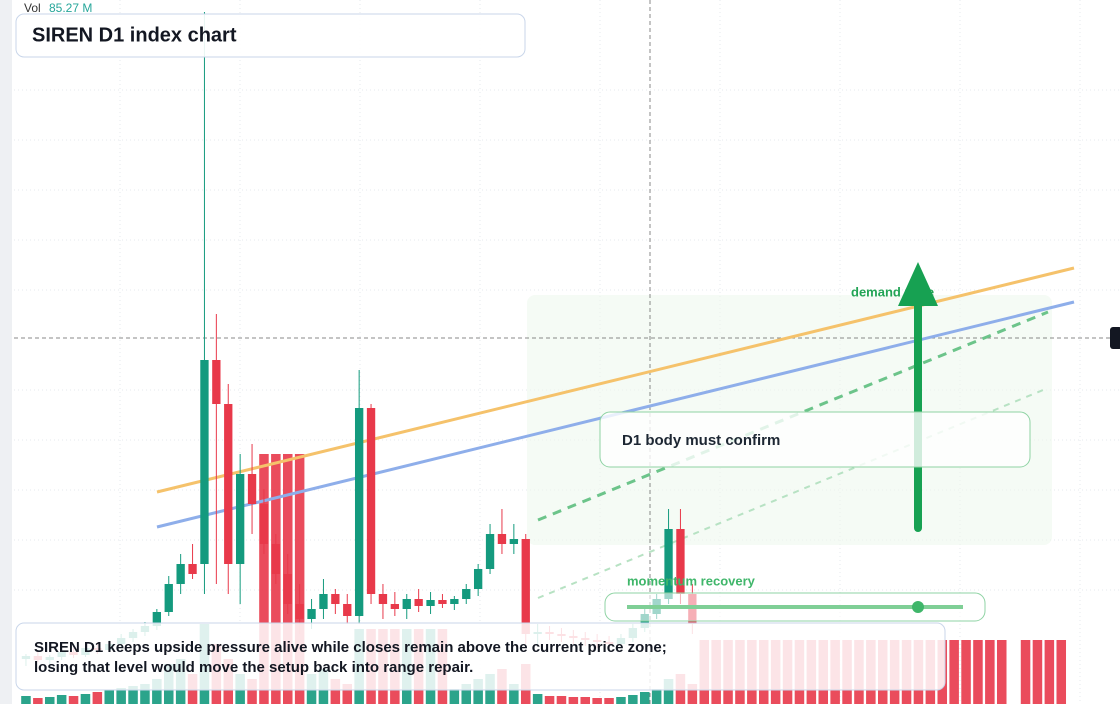 The height and width of the screenshot is (704, 1120). I want to click on chart-title: SIREN D1 index chart, so click(134, 35).